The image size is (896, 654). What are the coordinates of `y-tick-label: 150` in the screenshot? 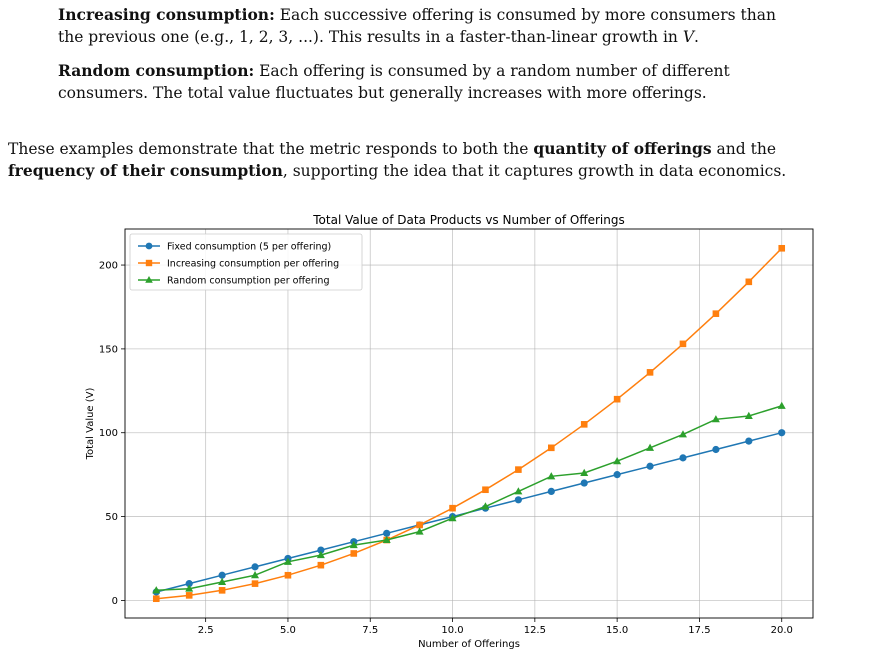 It's located at (108, 349).